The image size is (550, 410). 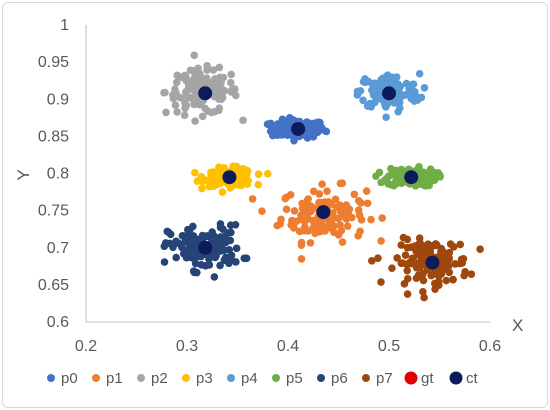 What do you see at coordinates (464, 378) in the screenshot?
I see `legend-item-ct: ct` at bounding box center [464, 378].